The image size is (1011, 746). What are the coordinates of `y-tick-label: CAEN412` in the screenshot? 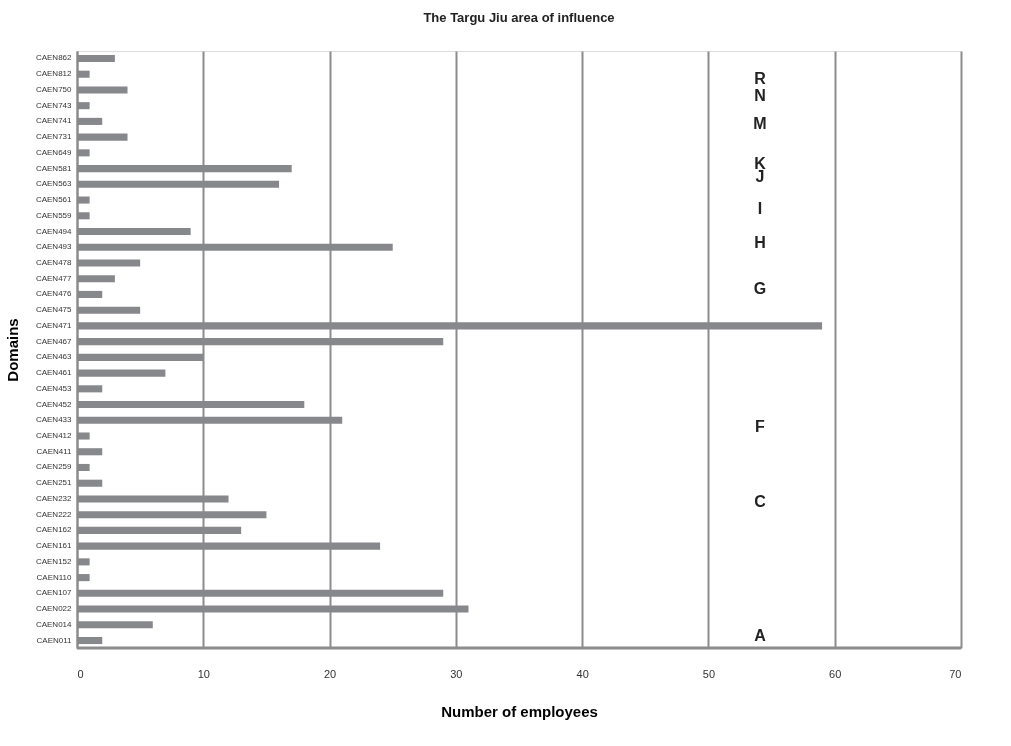 It's located at (54, 436).